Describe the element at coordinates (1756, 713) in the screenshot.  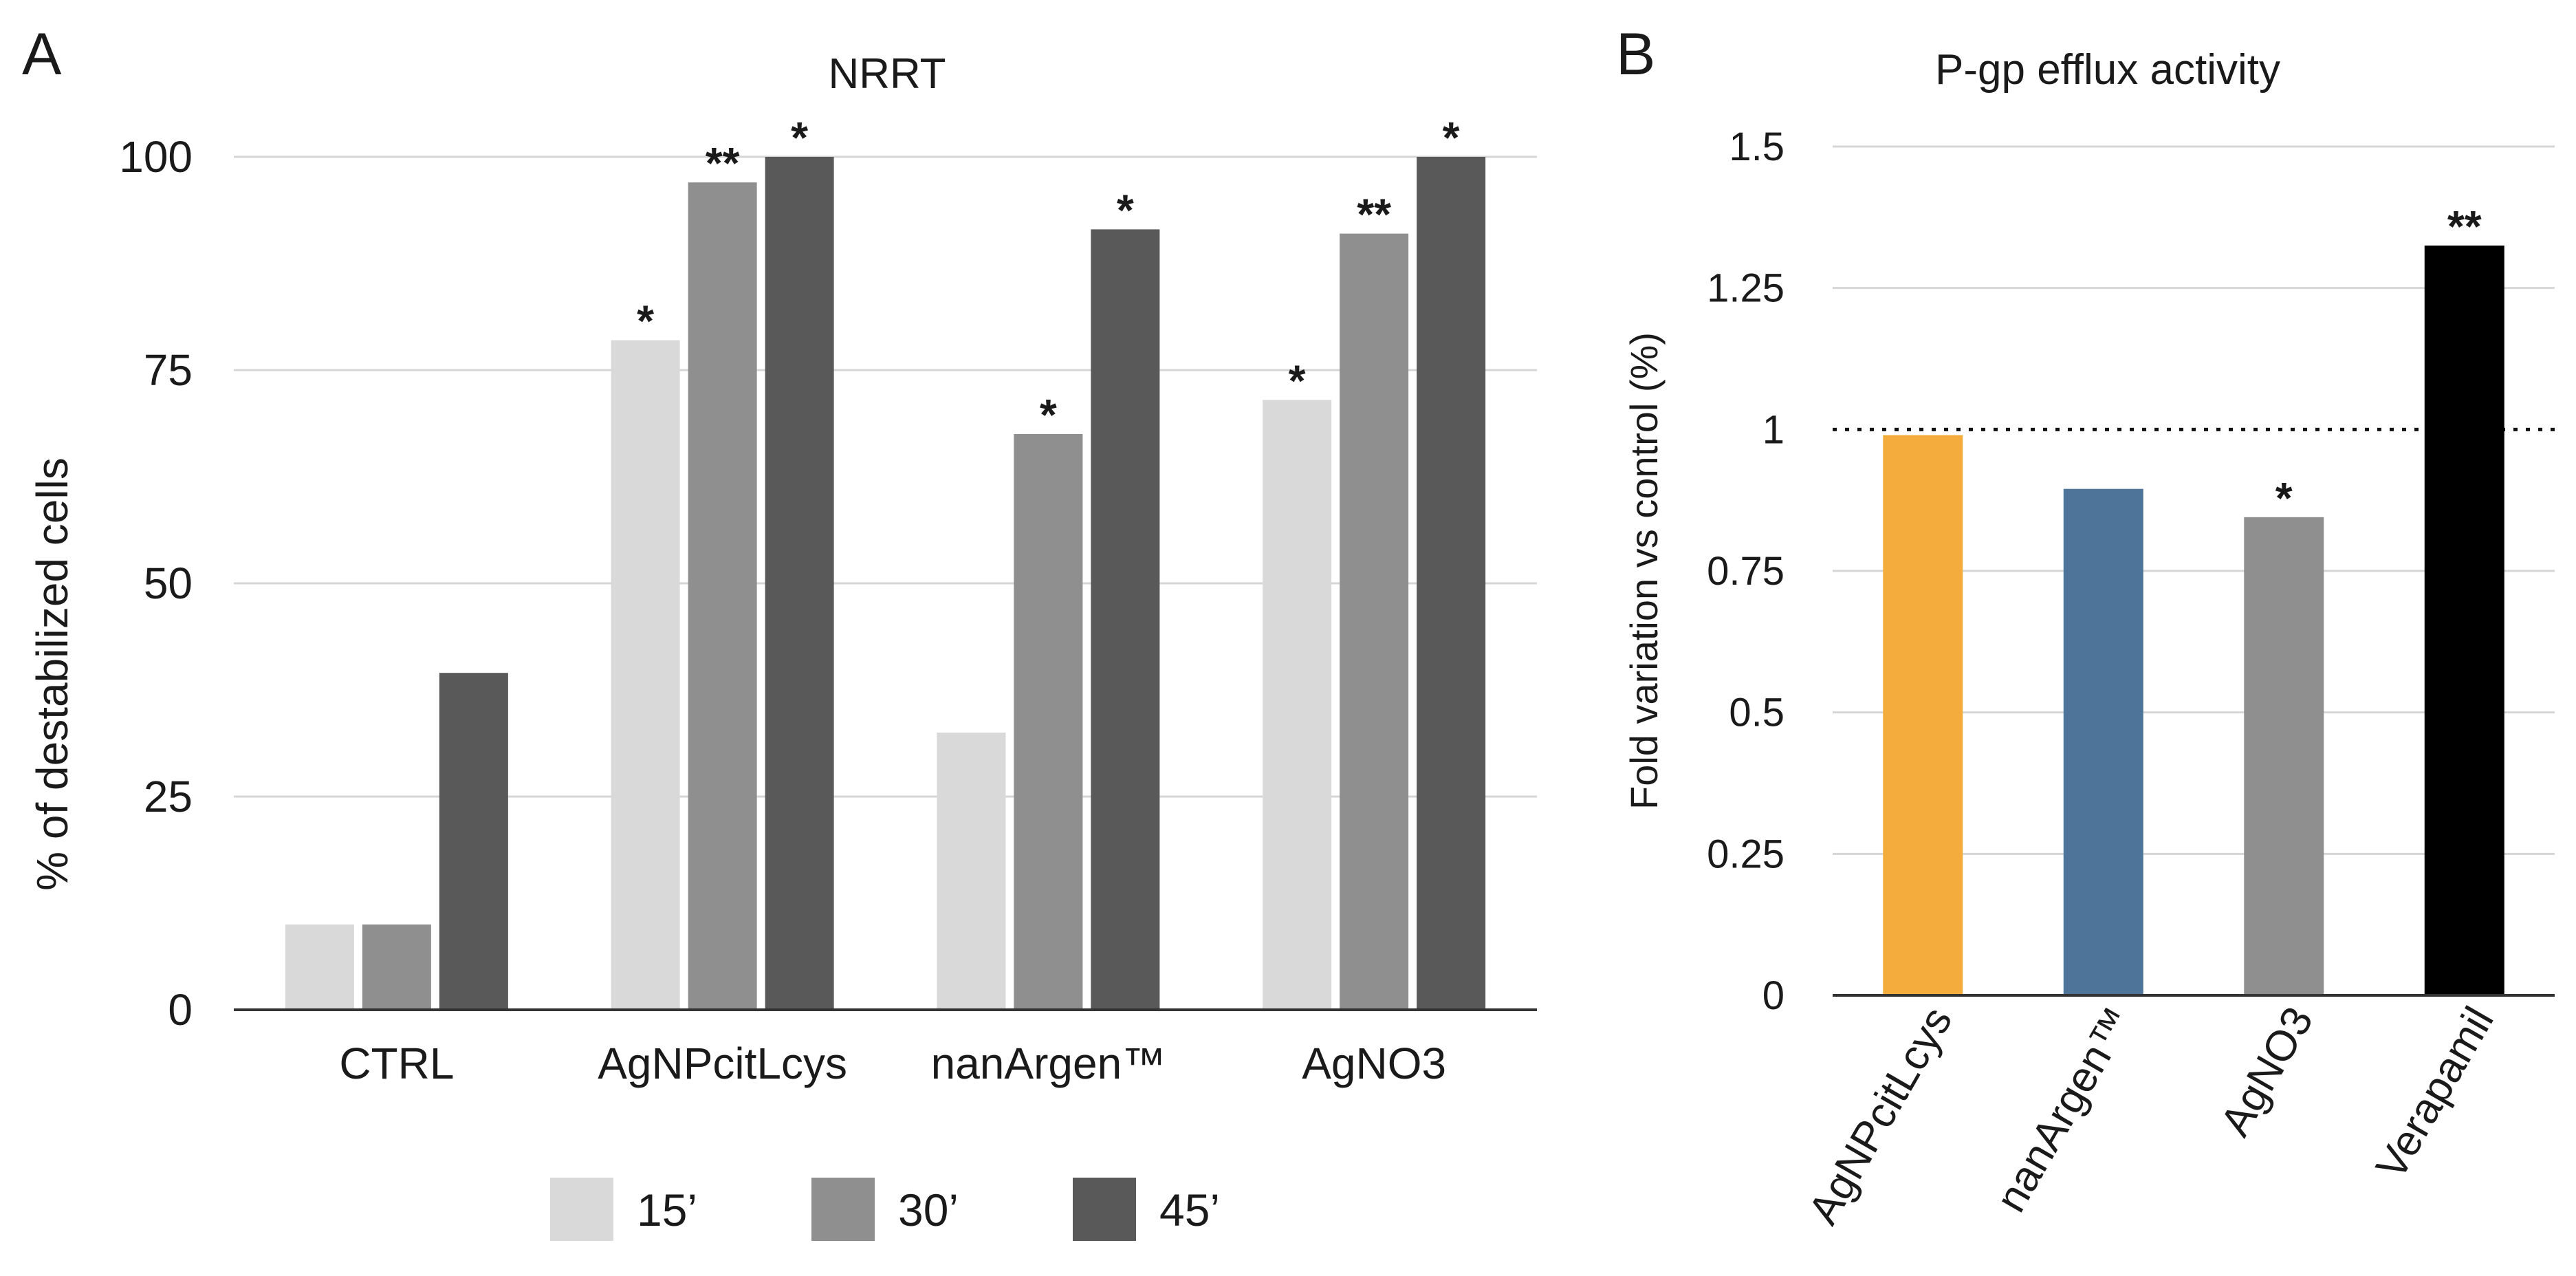
I see `panel-b-y-tick-label: 0.5` at that location.